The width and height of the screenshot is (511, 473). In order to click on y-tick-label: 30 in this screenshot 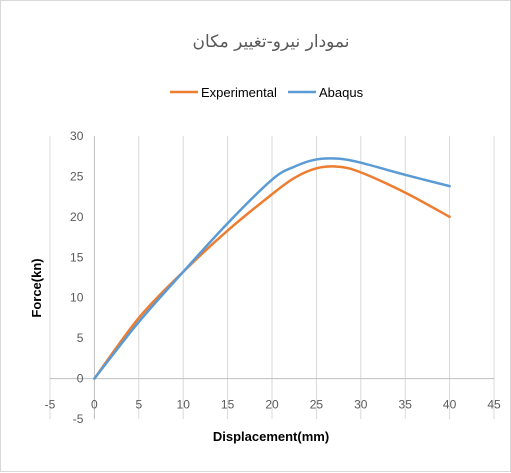, I will do `click(77, 136)`.